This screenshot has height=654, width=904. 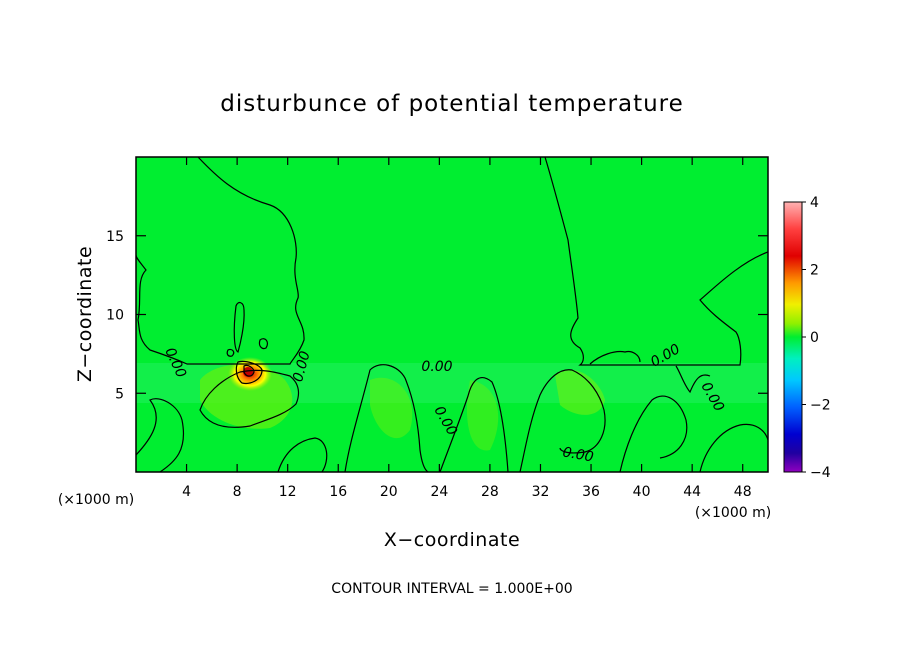 I want to click on field-anomalies, so click(x=452, y=404).